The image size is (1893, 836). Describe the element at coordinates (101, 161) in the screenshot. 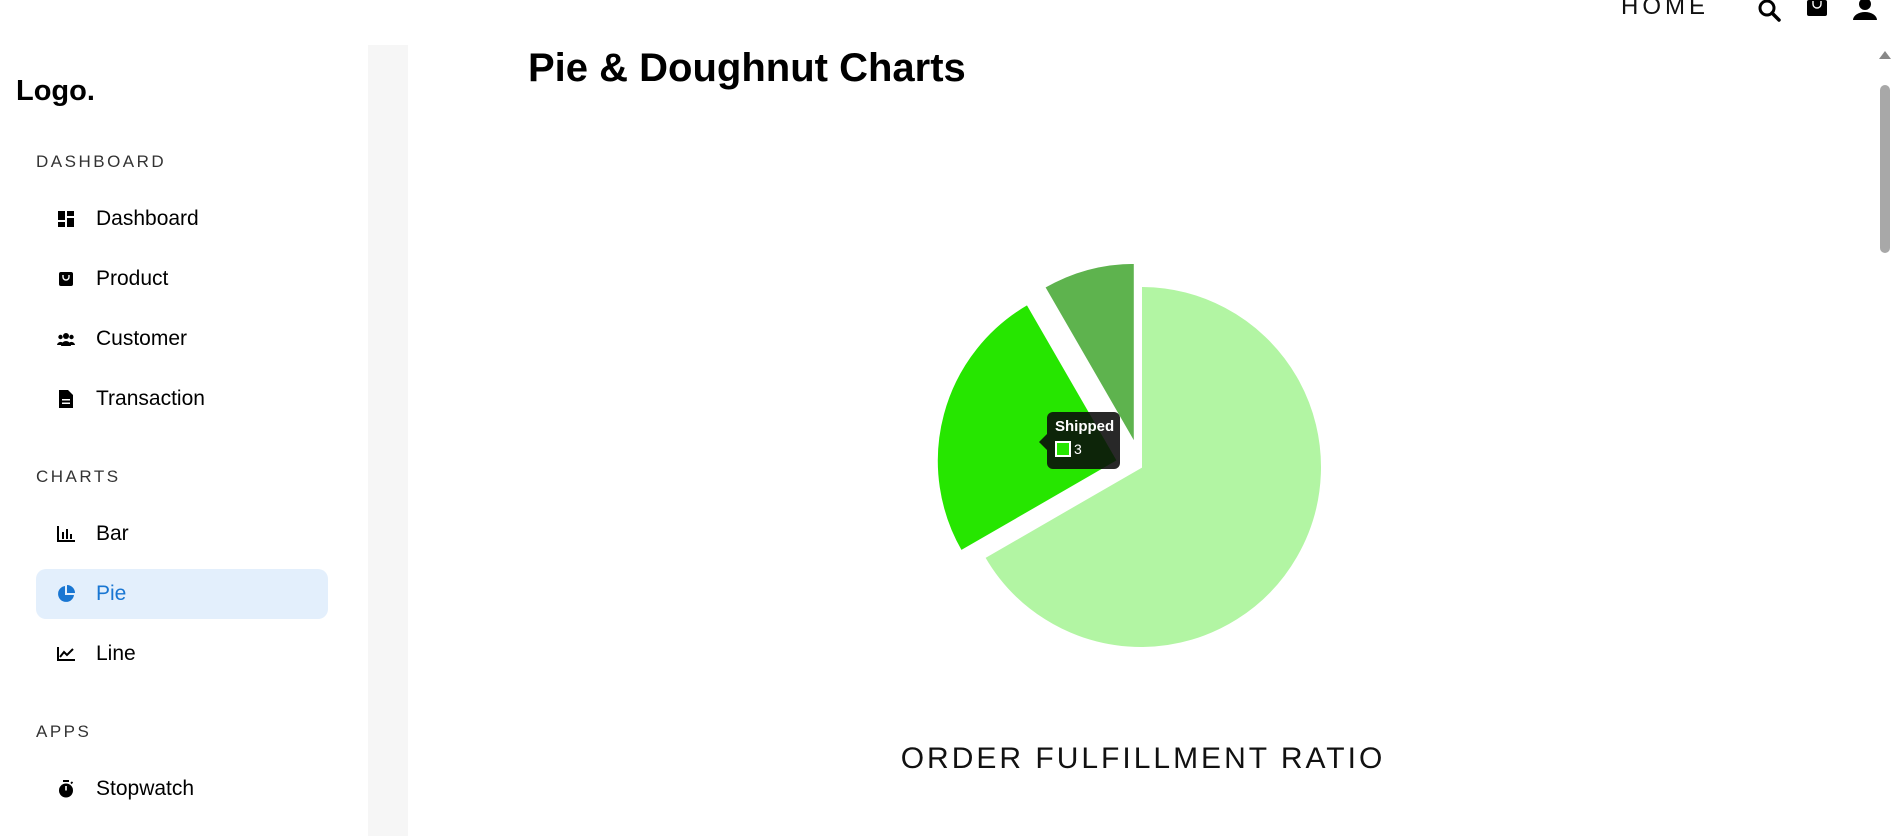

I see `section-label-dashboard: DASHBOARD` at that location.